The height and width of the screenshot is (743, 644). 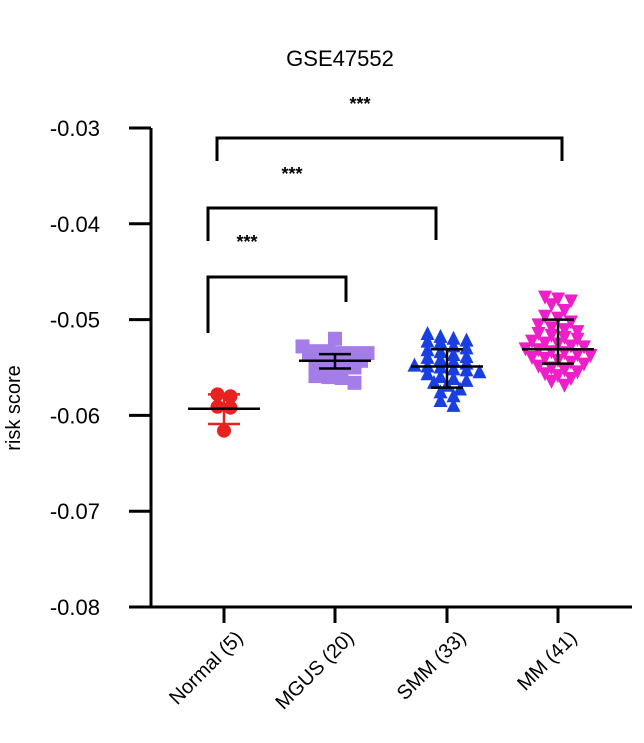 I want to click on y-tick-label: -0.07, so click(x=75, y=511).